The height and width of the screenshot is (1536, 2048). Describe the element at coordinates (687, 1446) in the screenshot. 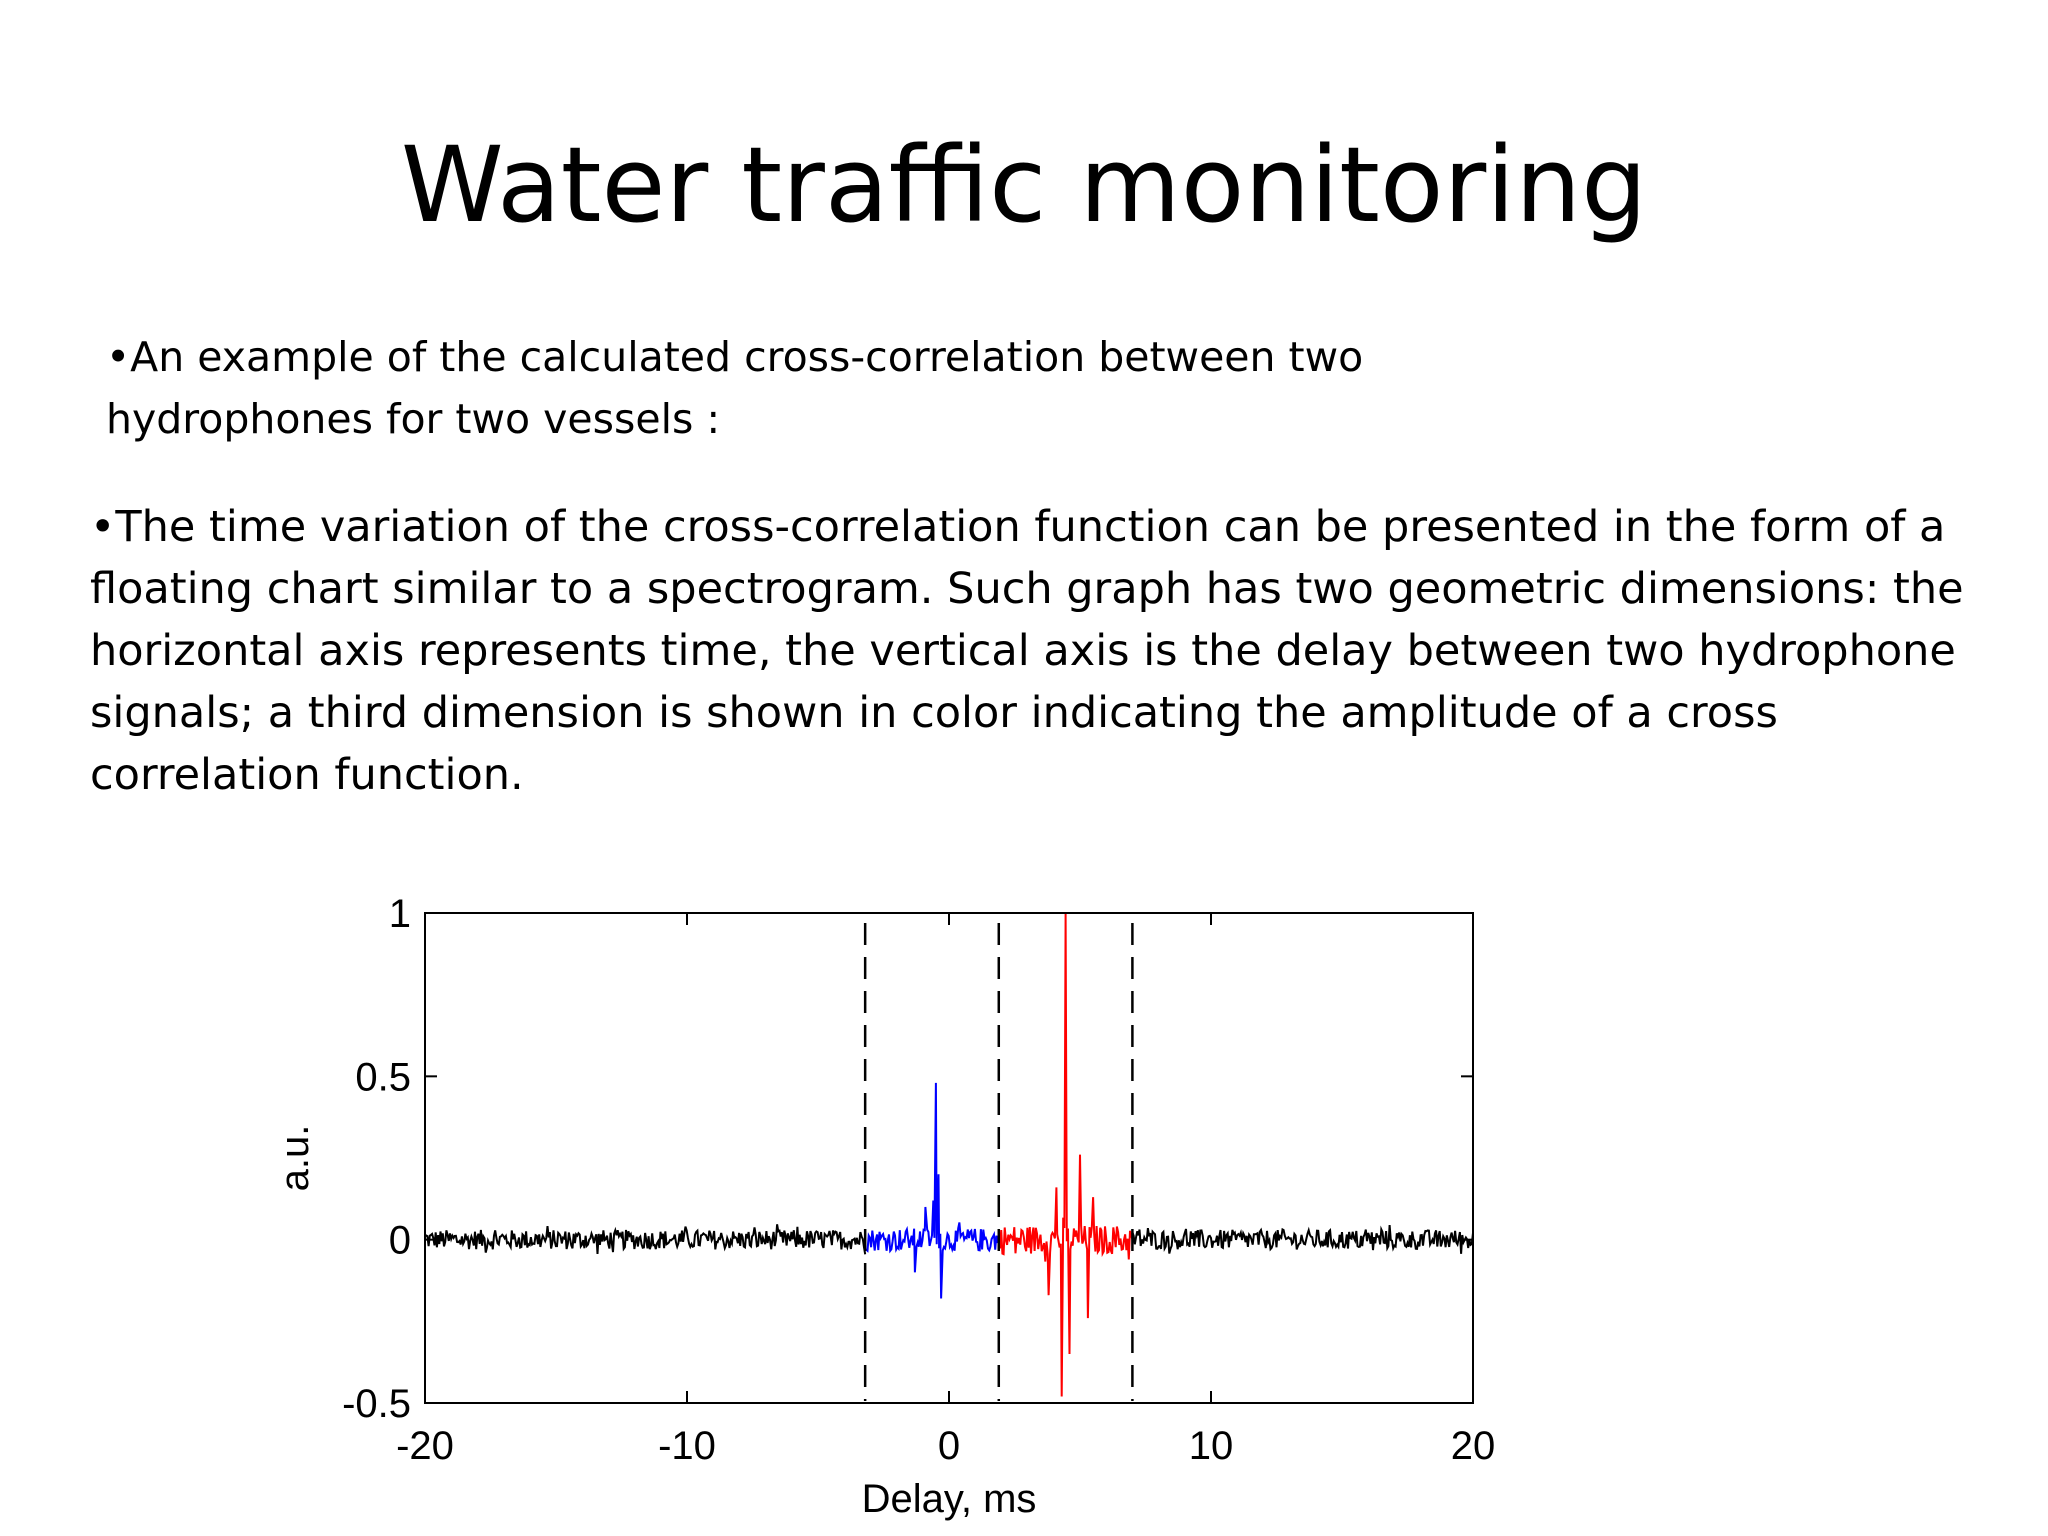

I see `x-tick-label: -10` at that location.